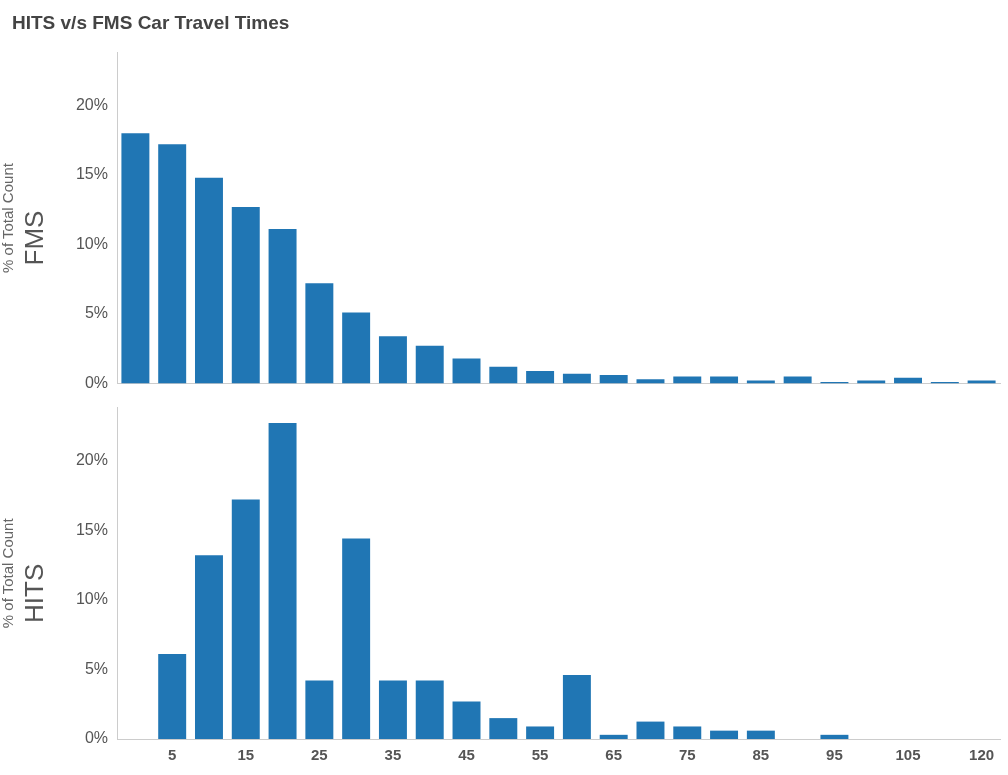  I want to click on x-tick-label: 95, so click(834, 755).